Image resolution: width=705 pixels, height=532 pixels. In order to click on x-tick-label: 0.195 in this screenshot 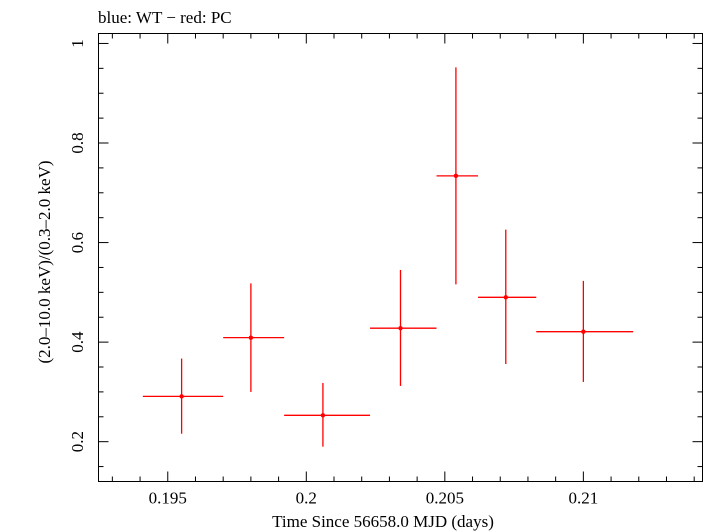, I will do `click(168, 498)`.